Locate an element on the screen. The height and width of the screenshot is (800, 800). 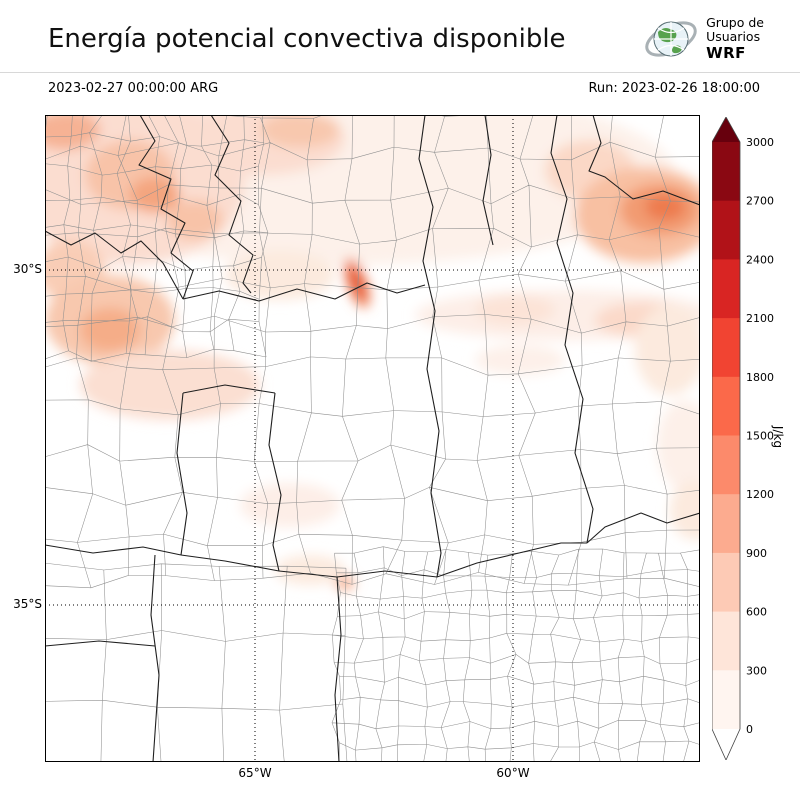
colorbar-units-label: J/kg is located at coordinates (778, 437).